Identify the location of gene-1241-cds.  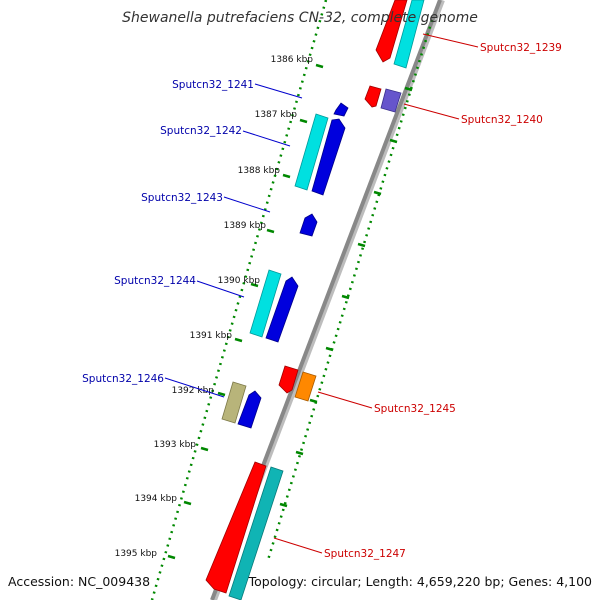
(341, 109).